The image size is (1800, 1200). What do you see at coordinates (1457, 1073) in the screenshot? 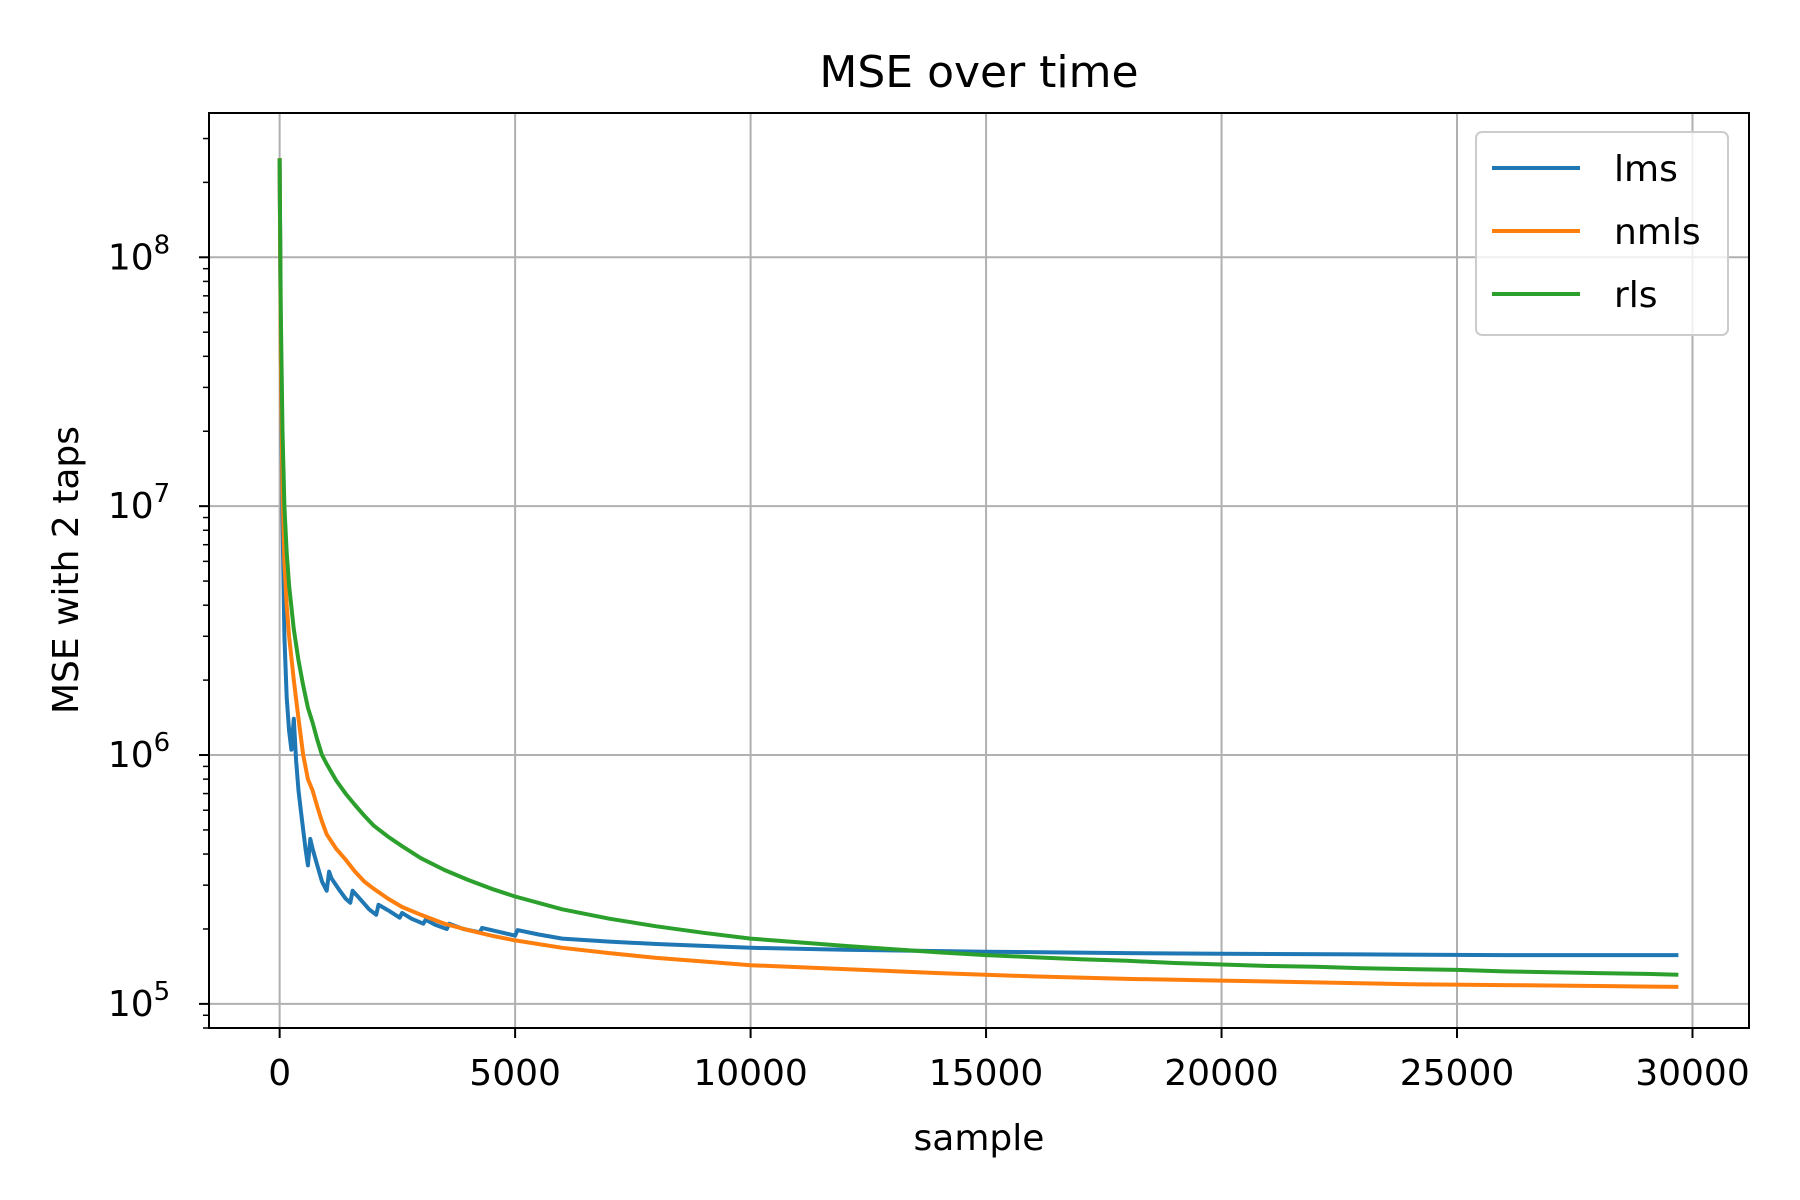
I see `x-tick-label: 25000` at bounding box center [1457, 1073].